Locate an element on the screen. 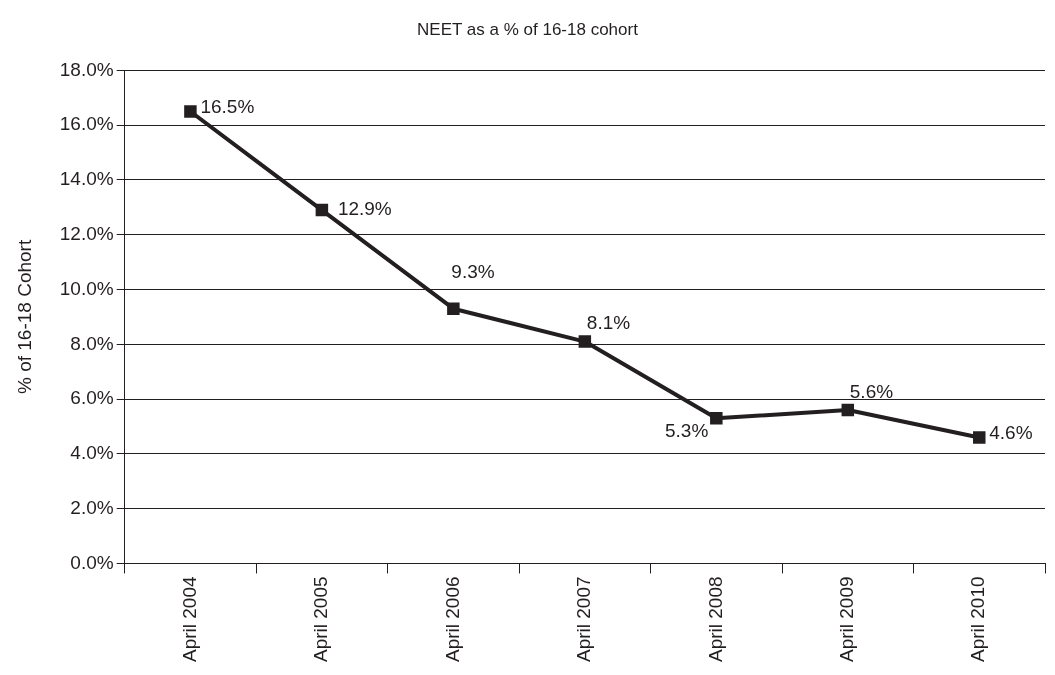 Image resolution: width=1055 pixels, height=675 pixels. x-tick-label: April 2008 is located at coordinates (715, 619).